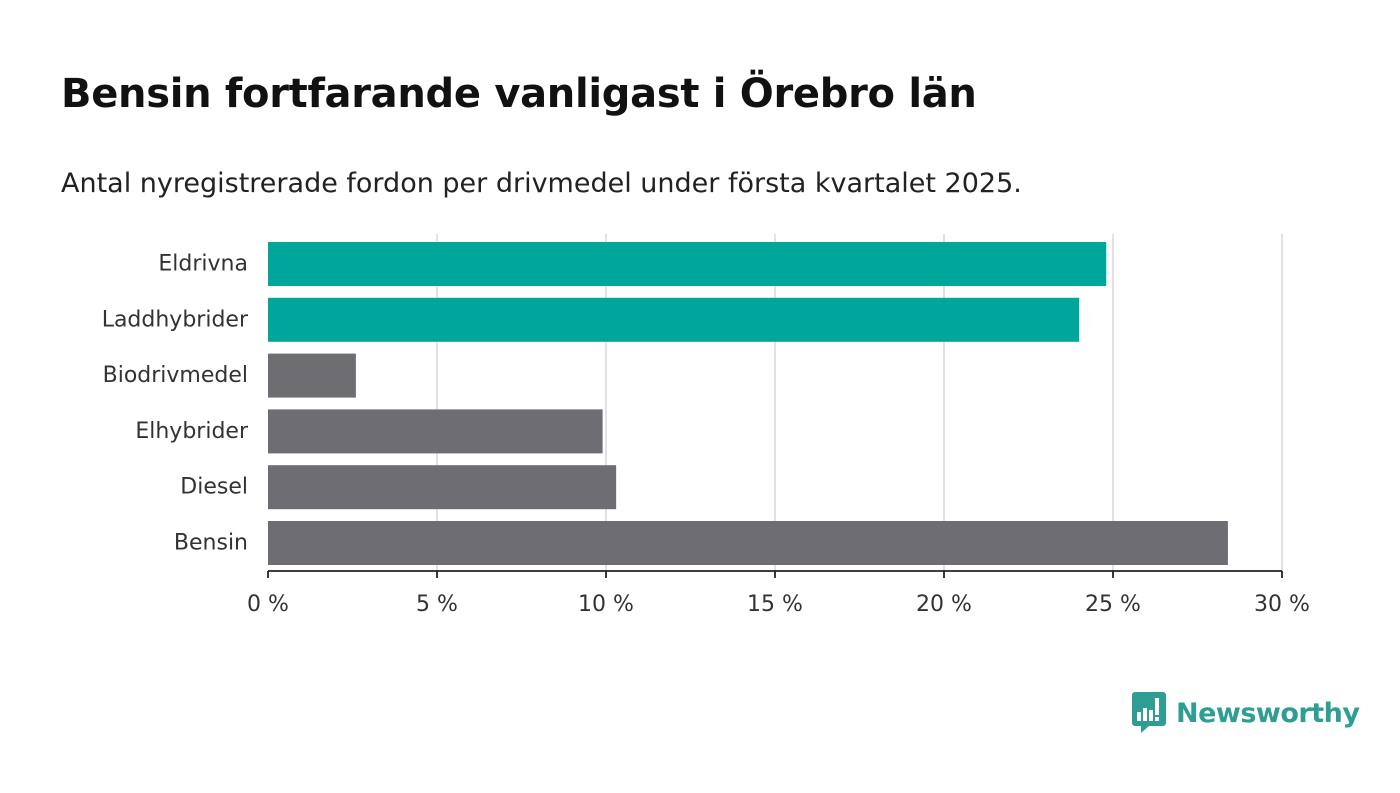  Describe the element at coordinates (312, 376) in the screenshot. I see `bar-biodrivmedel` at that location.